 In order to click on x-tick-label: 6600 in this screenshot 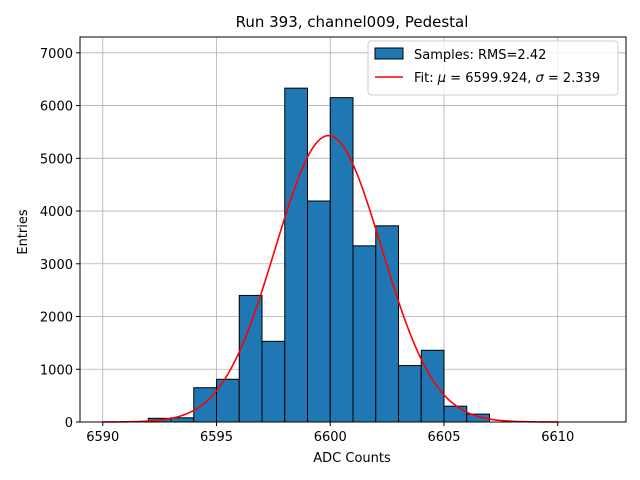, I will do `click(330, 437)`.